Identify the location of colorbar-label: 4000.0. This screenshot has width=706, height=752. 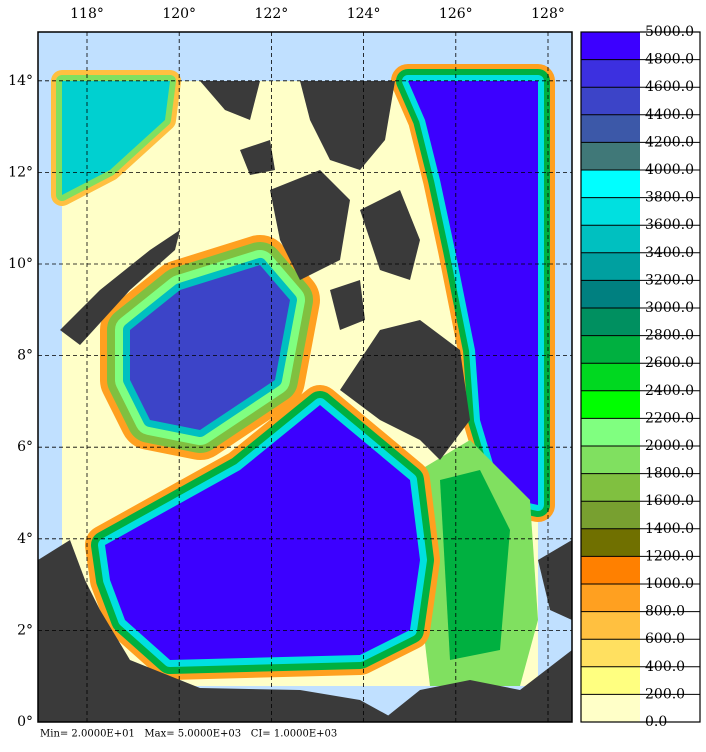
(669, 170).